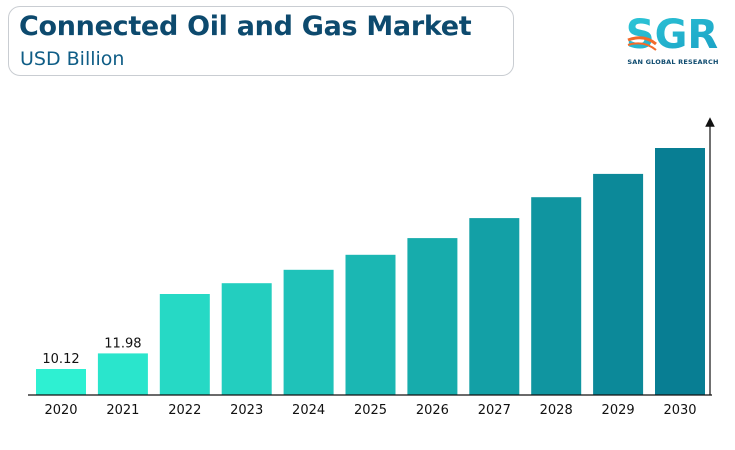  Describe the element at coordinates (556, 296) in the screenshot. I see `bar-2028` at that location.